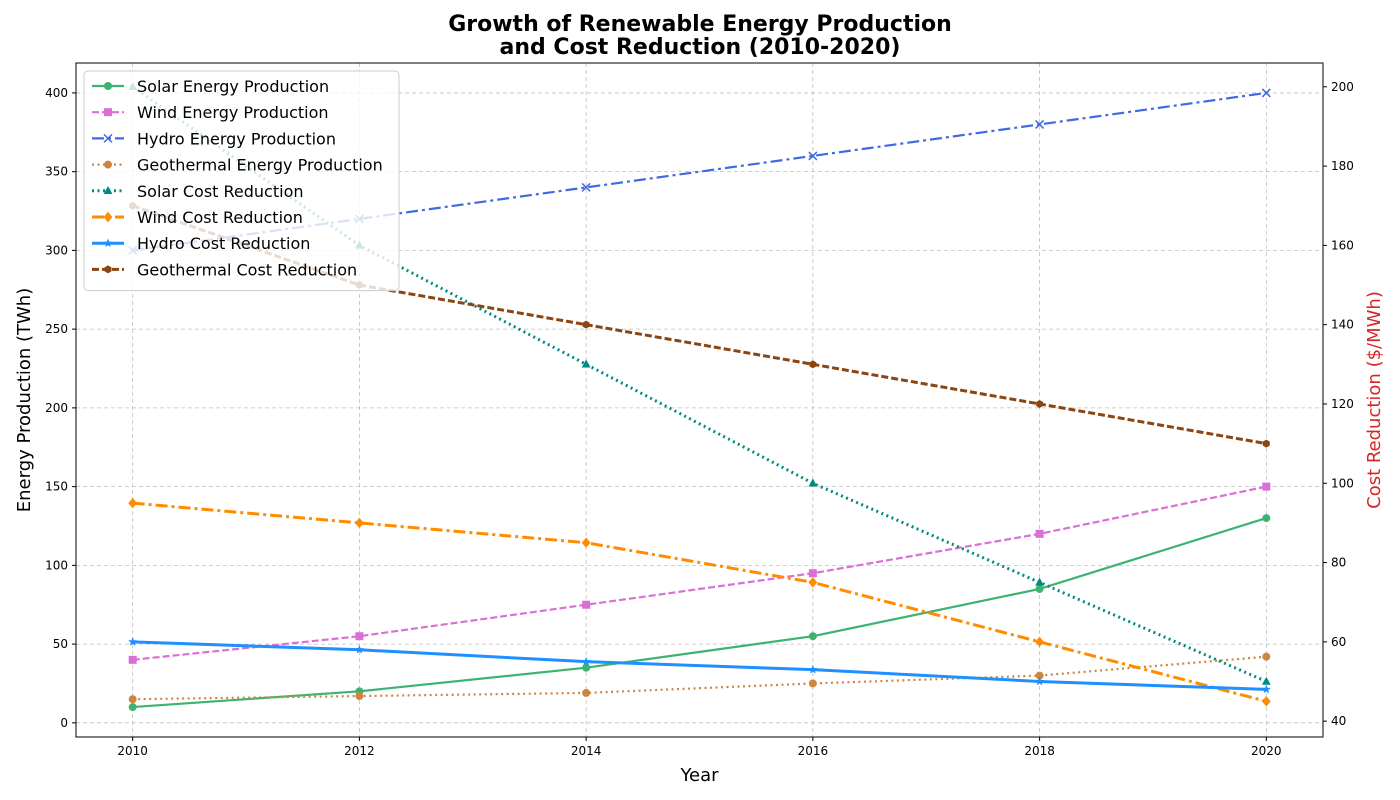 The image size is (1400, 800). I want to click on y-tick-label-right: 120, so click(1342, 404).